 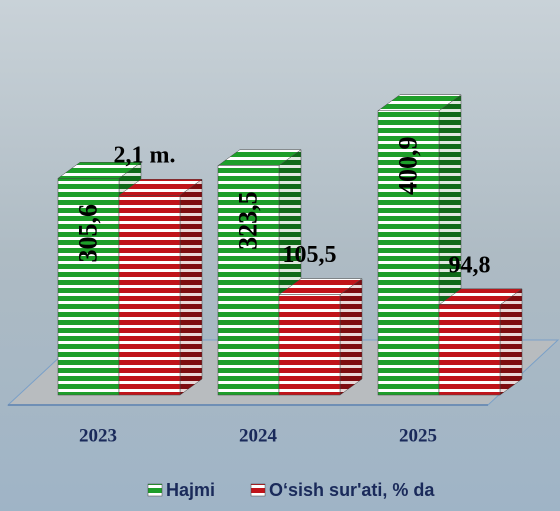 I want to click on value-label: 2,1 m., so click(x=145, y=156).